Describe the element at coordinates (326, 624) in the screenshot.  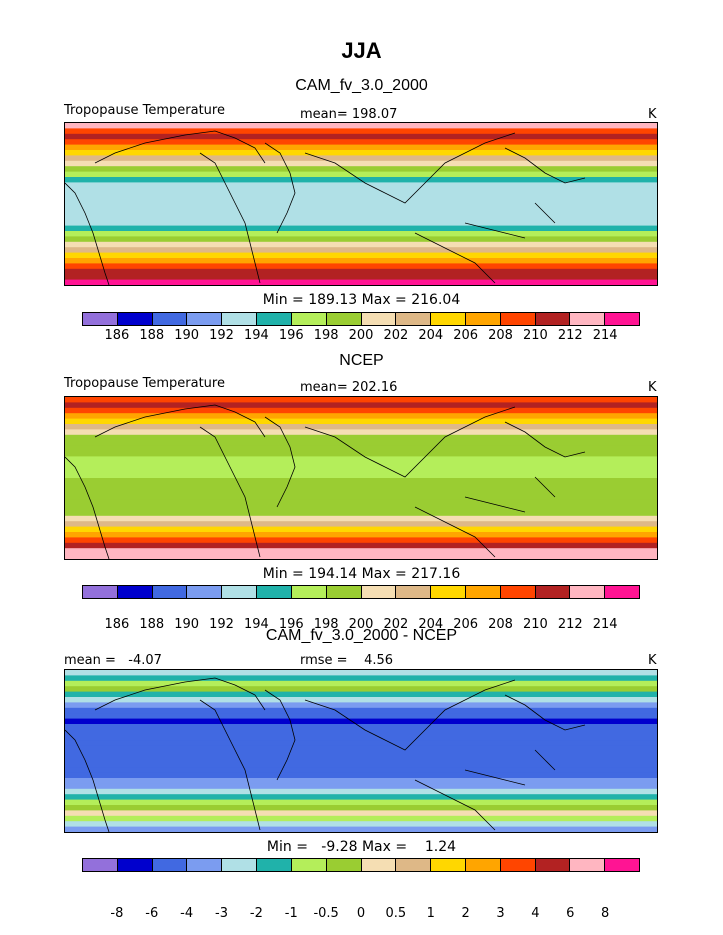
I see `colorbar-tick-label: 198` at that location.